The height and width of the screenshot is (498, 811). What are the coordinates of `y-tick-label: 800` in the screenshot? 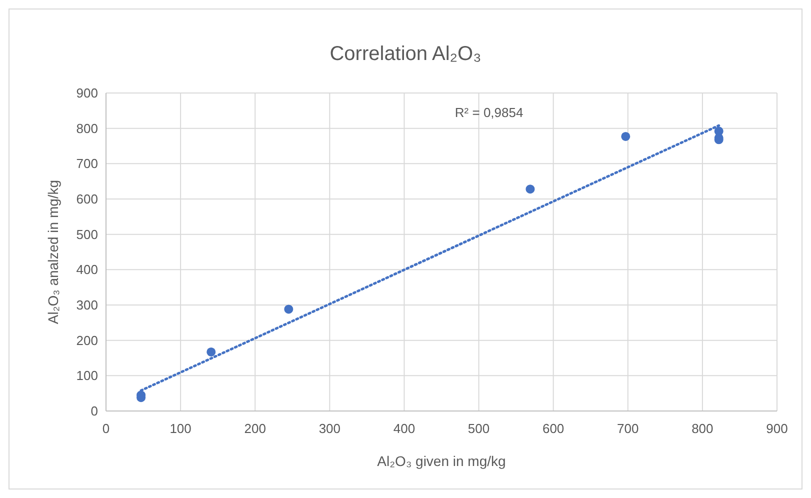 It's located at (87, 128).